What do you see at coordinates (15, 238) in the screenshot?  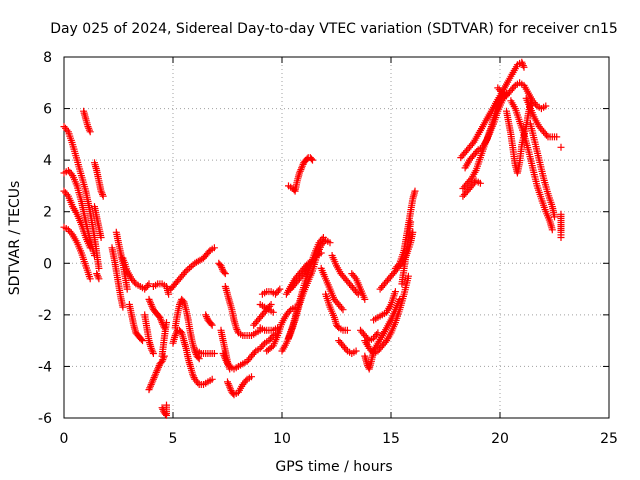 I see `y-axis-label: SDTVAR / TECUs` at bounding box center [15, 238].